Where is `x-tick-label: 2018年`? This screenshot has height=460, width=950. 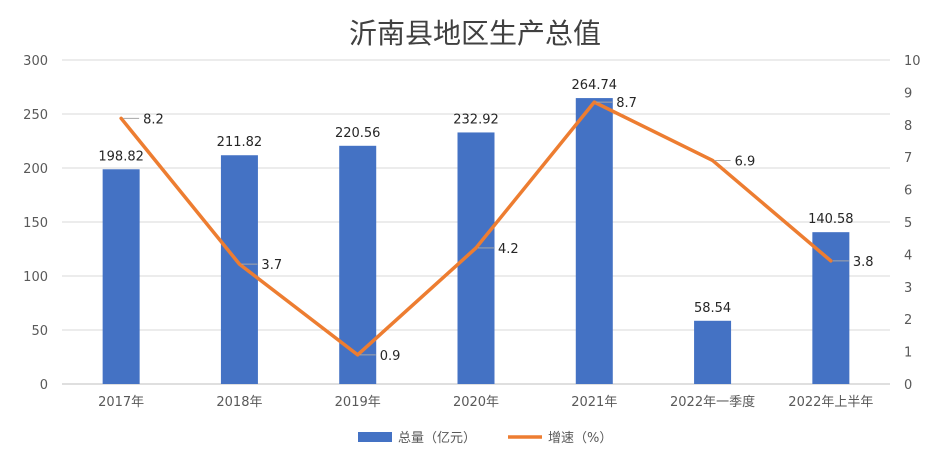
x-tick-label: 2018年 is located at coordinates (239, 402).